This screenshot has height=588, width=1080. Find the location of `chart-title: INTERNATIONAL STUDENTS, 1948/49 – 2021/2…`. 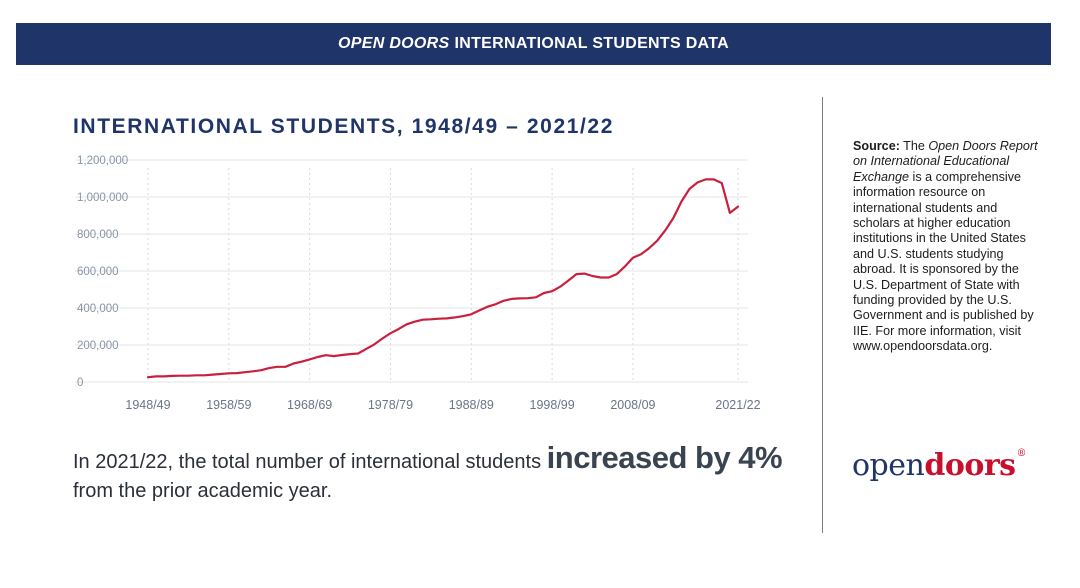

chart-title: INTERNATIONAL STUDENTS, 1948/49 – 2021/2… is located at coordinates (343, 126).